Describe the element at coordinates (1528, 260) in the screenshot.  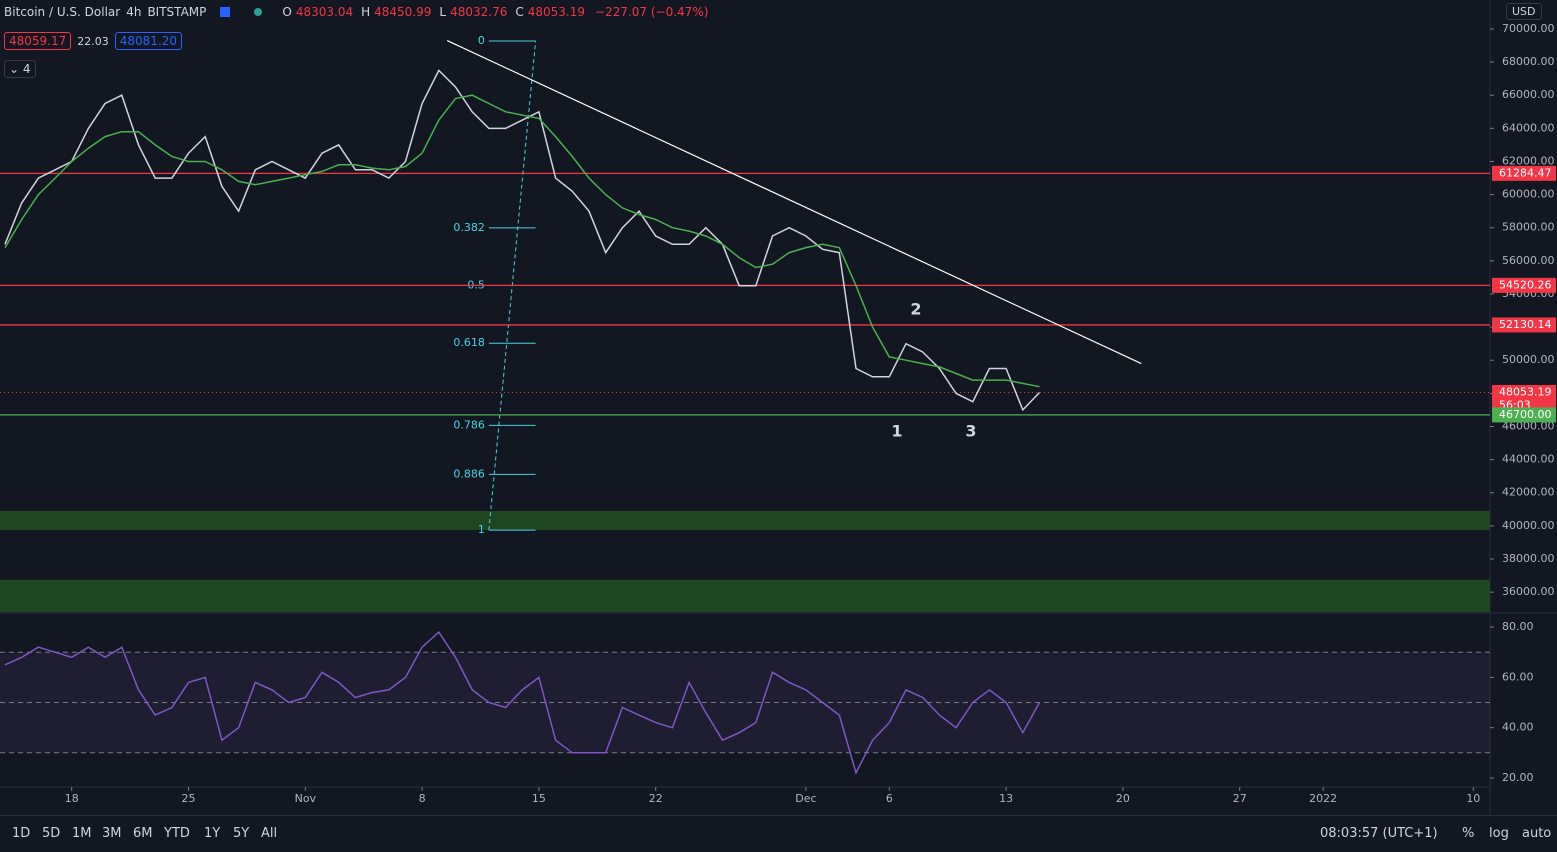
I see `y-tick-label: 56000.00` at that location.